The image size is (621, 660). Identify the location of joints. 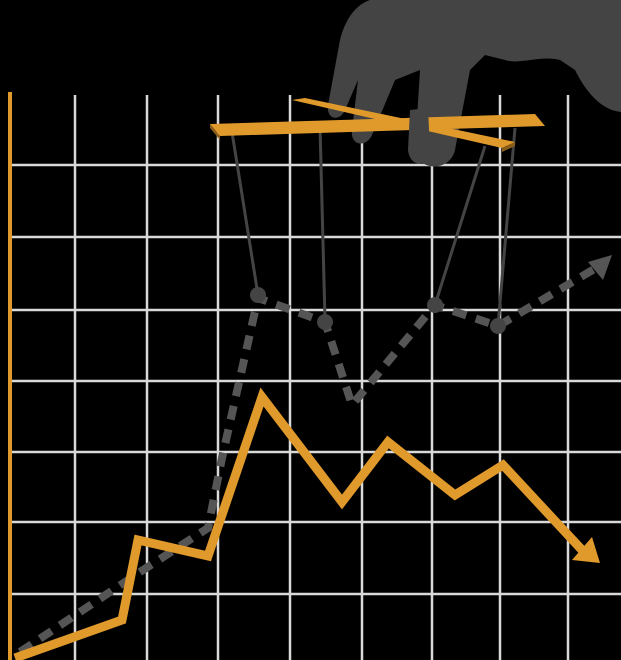
(378, 310).